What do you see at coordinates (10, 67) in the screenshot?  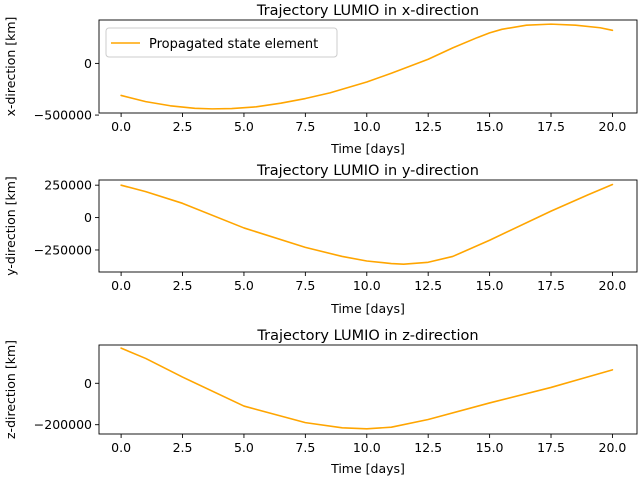 I see `y-axis-label: x-direction [km]` at bounding box center [10, 67].